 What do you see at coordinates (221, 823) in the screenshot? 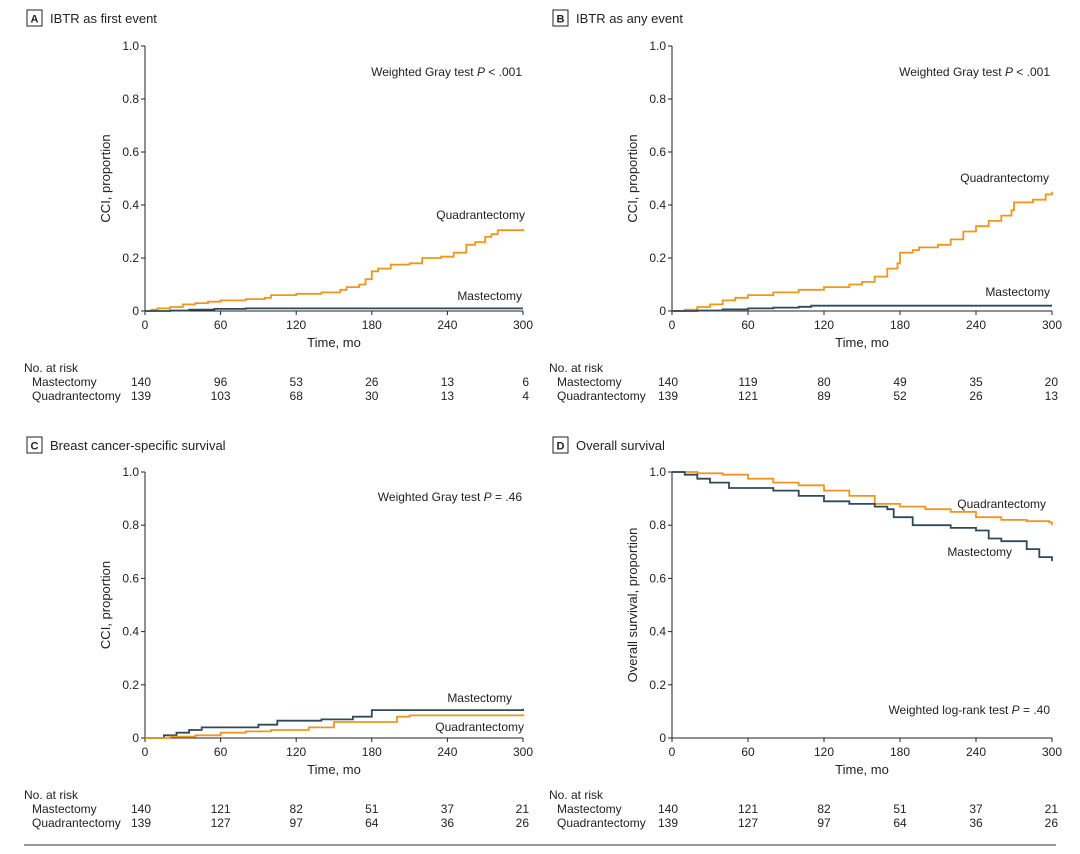
I see `risk-value: 127` at bounding box center [221, 823].